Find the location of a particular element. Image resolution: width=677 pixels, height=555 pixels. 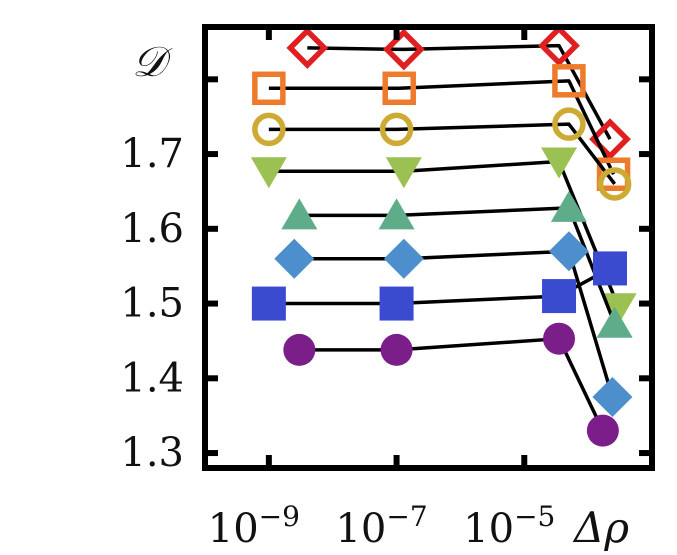

y-tick-label: 1.3 is located at coordinates (152, 453).